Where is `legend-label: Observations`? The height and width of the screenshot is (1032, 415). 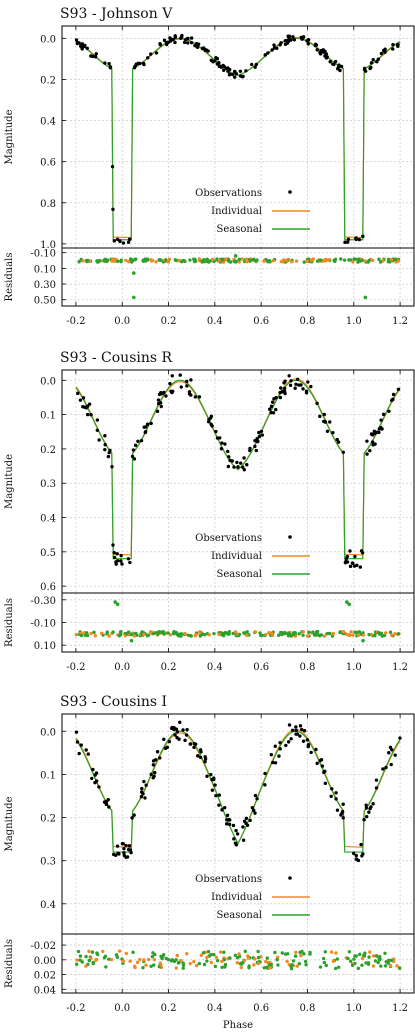
legend-label: Observations is located at coordinates (228, 879).